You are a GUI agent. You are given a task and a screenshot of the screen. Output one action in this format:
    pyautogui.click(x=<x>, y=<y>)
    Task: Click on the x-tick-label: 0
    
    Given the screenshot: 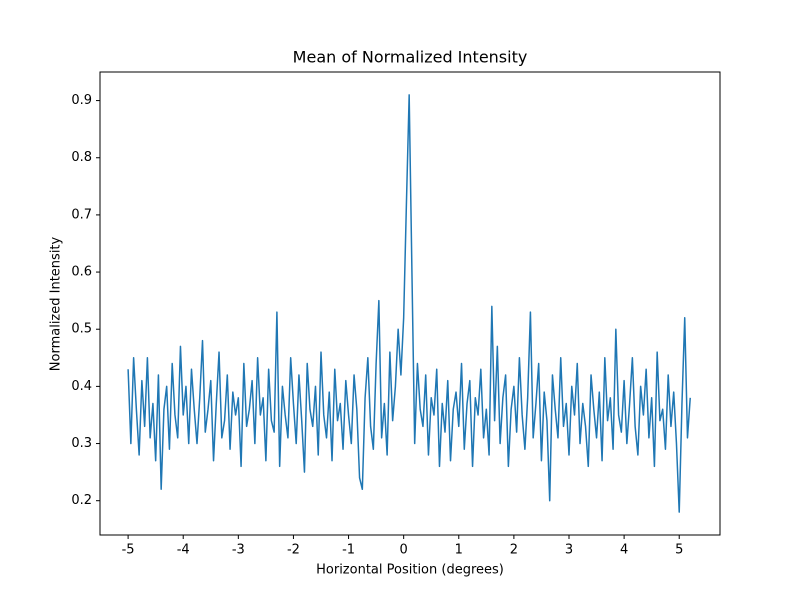 What is the action you would take?
    pyautogui.click(x=404, y=550)
    